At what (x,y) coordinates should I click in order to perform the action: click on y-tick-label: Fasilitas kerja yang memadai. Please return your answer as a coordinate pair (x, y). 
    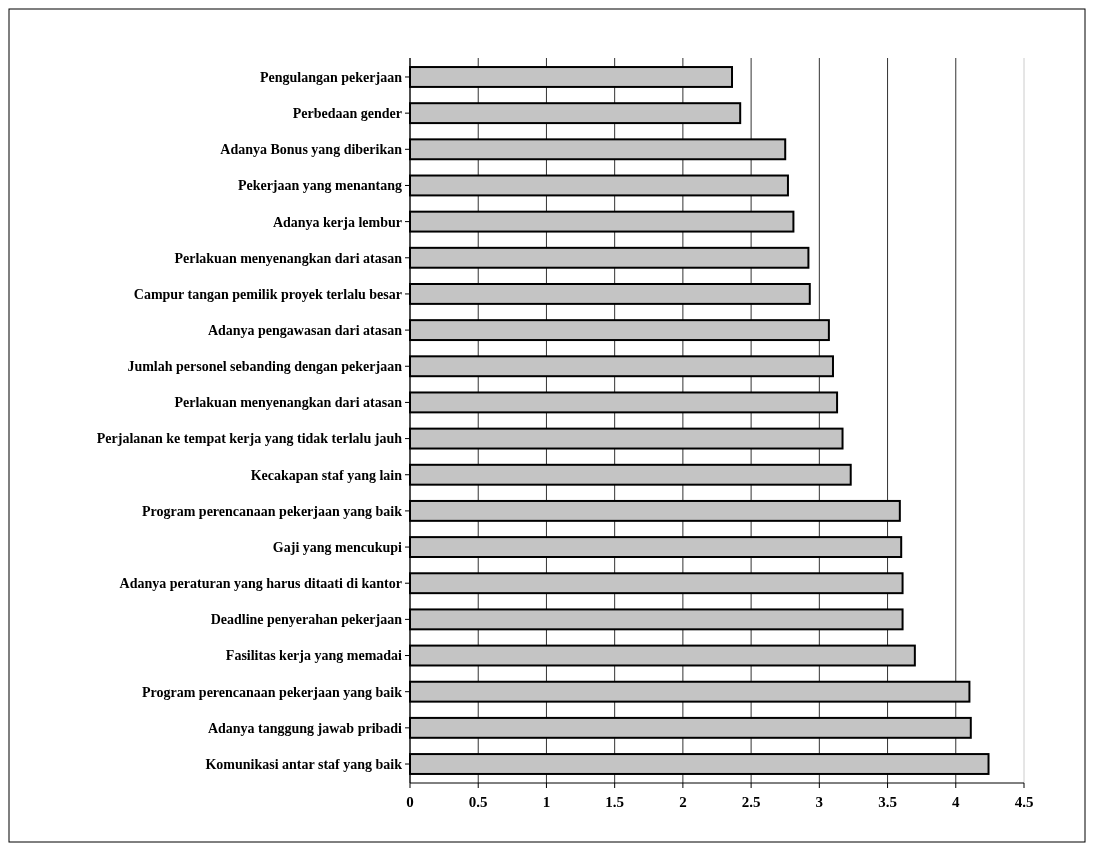
    Looking at the image, I should click on (314, 656).